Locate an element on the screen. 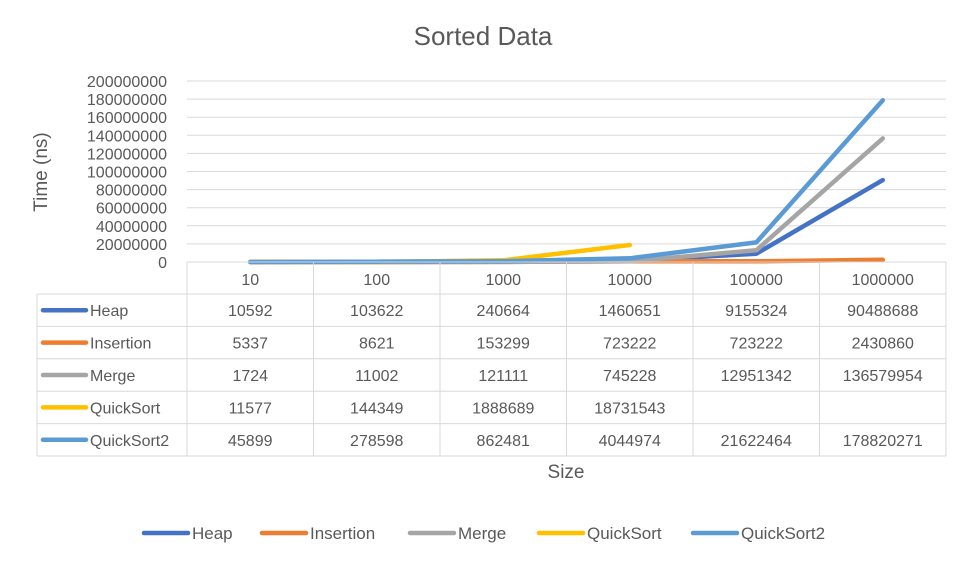 Image resolution: width=966 pixels, height=568 pixels. y-tick-label: 120000000 is located at coordinates (127, 154).